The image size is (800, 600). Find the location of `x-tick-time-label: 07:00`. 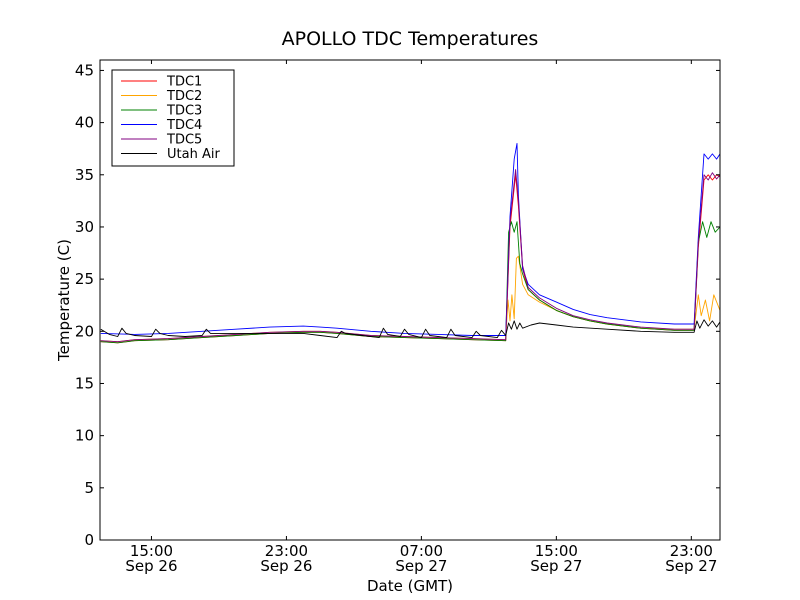

x-tick-time-label: 07:00 is located at coordinates (421, 551).